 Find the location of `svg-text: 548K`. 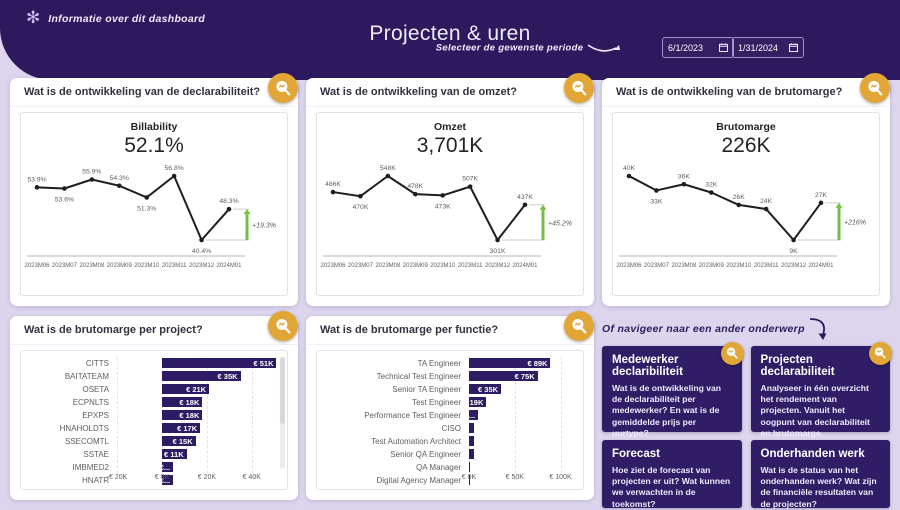

svg-text: 548K is located at coordinates (388, 168).